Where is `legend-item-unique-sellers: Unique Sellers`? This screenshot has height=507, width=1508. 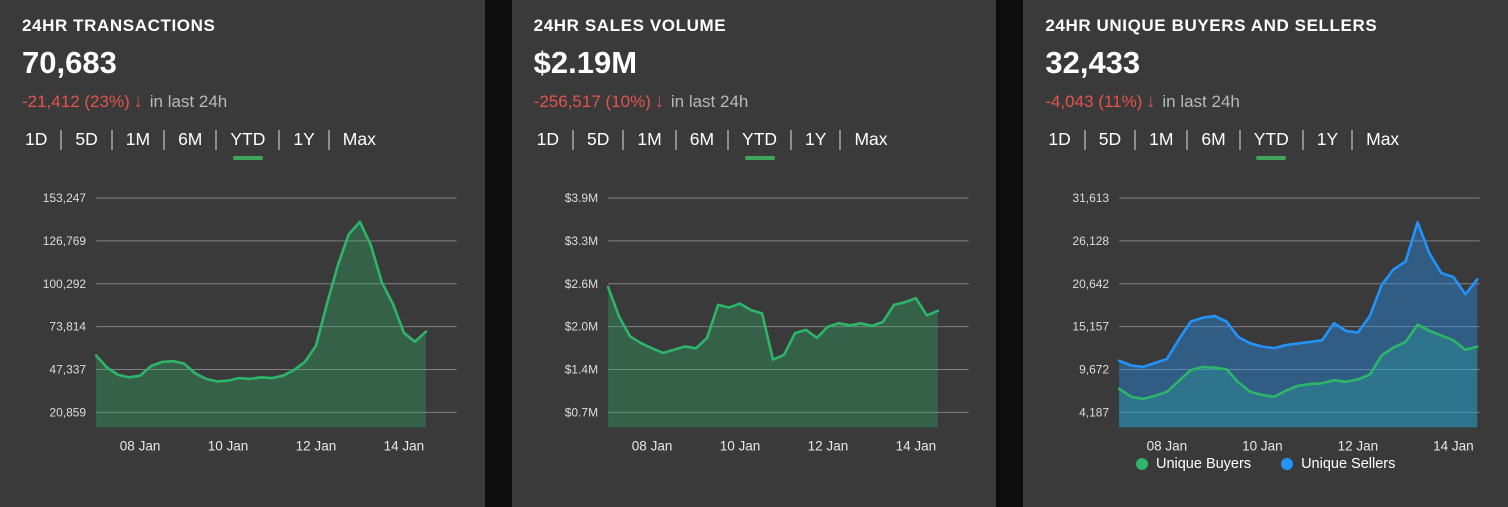 legend-item-unique-sellers: Unique Sellers is located at coordinates (1338, 464).